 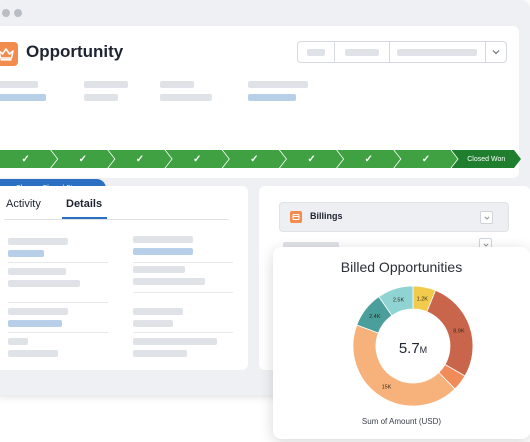 What do you see at coordinates (23, 204) in the screenshot?
I see `tab-activity: Activity` at bounding box center [23, 204].